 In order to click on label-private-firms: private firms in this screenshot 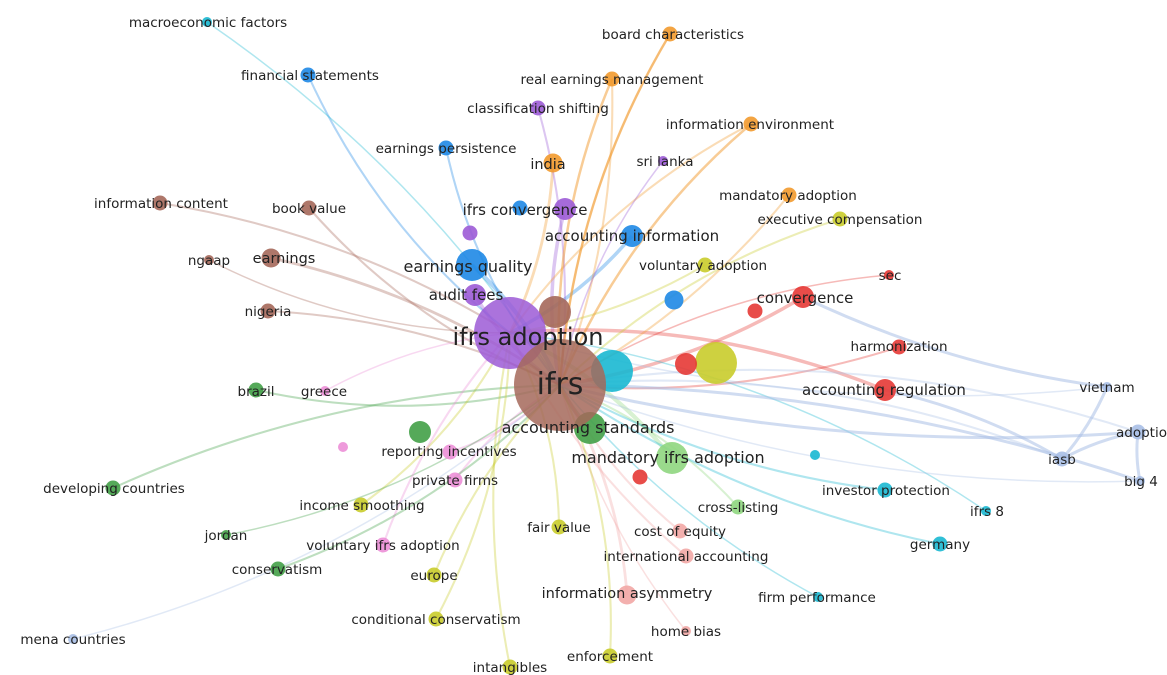, I will do `click(455, 481)`.